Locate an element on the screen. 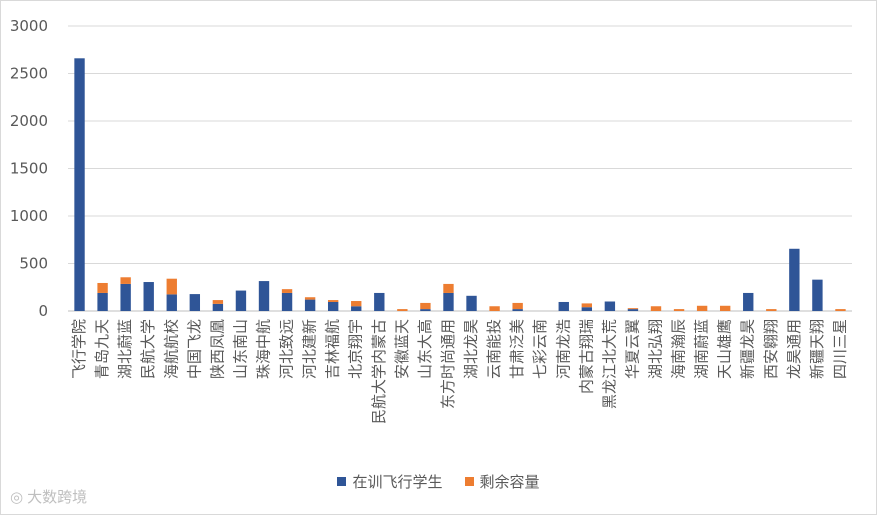 This screenshot has height=515, width=877. y-tick-label: 2000 is located at coordinates (29, 121).